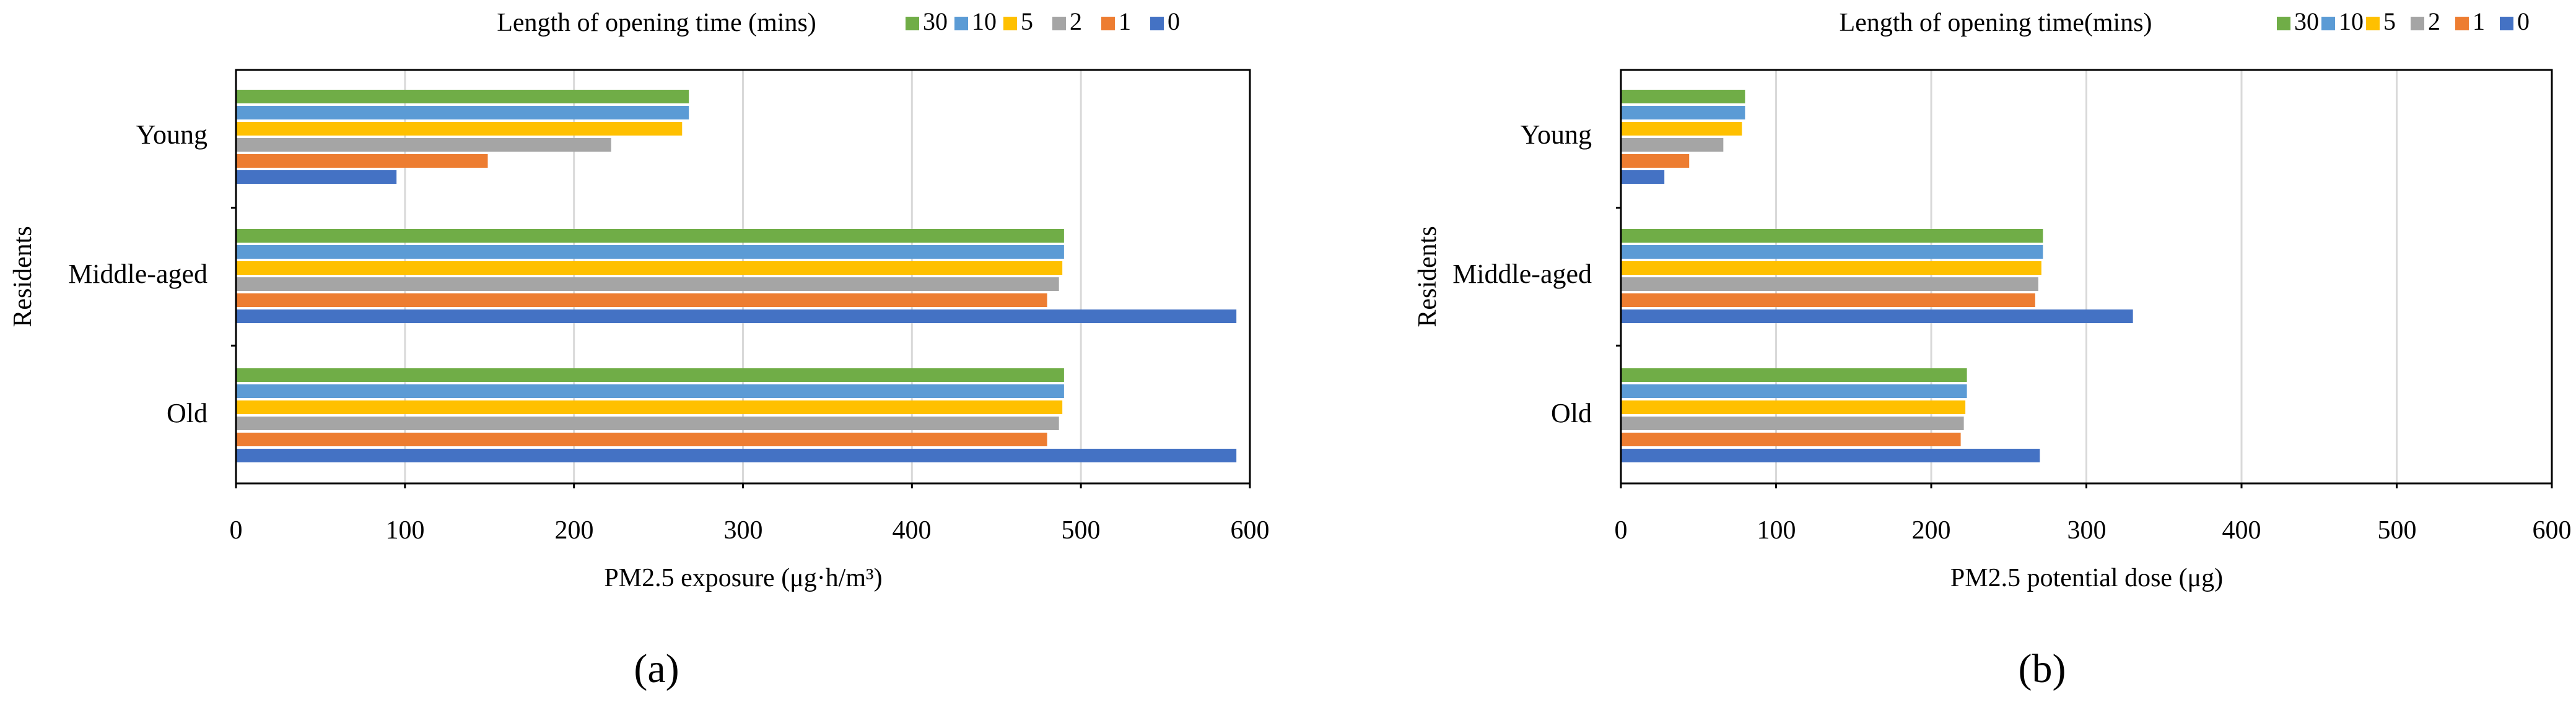 The width and height of the screenshot is (2576, 705). What do you see at coordinates (2086, 578) in the screenshot?
I see `x-axis-label-b: PM2.5 potential dose (μg)` at bounding box center [2086, 578].